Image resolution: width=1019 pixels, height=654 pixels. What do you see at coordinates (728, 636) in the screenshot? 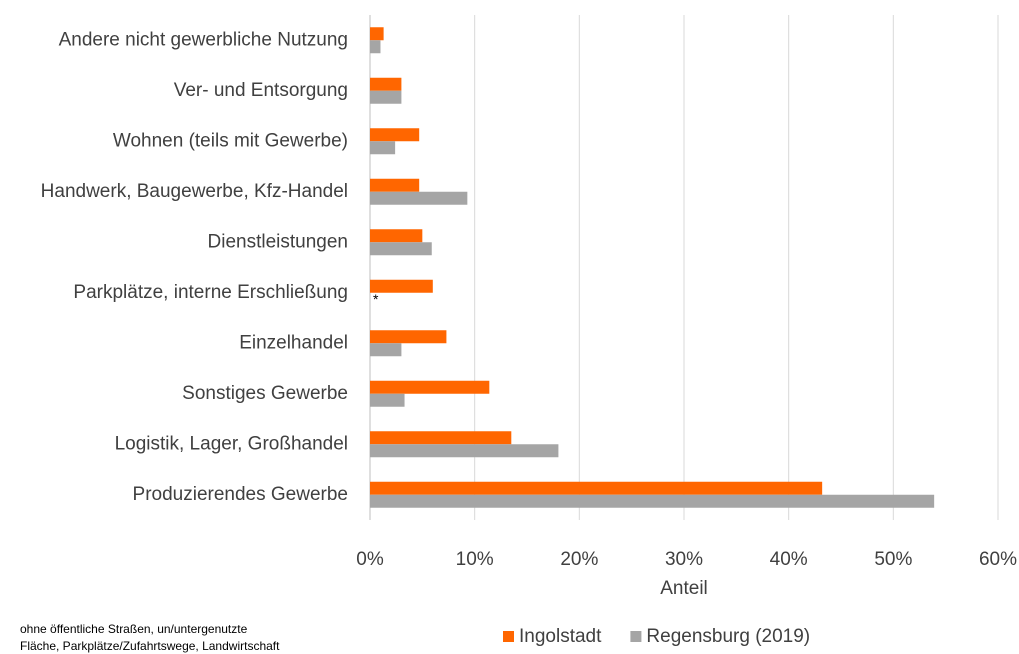
I see `legend-label: Regensburg (2019)` at bounding box center [728, 636].